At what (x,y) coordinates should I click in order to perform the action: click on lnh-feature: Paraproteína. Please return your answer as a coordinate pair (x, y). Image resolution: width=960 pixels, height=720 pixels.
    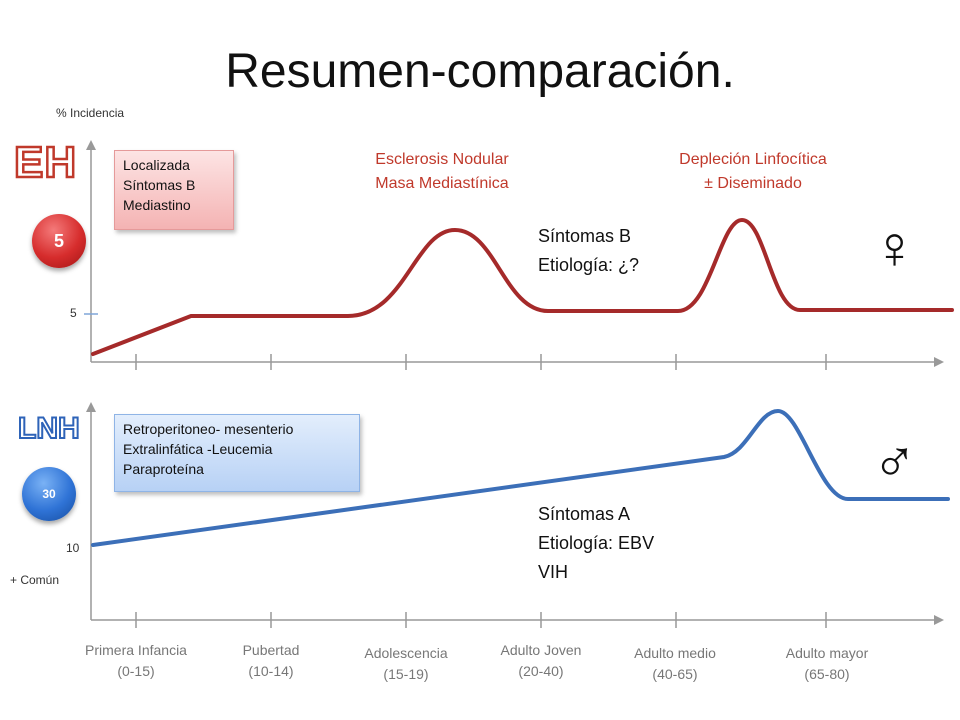
    Looking at the image, I should click on (163, 469).